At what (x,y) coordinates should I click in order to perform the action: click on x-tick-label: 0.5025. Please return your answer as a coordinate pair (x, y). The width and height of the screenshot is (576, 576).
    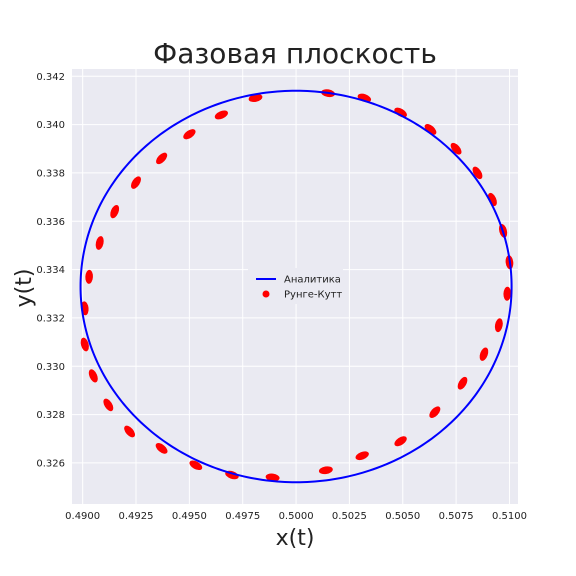
    Looking at the image, I should click on (349, 516).